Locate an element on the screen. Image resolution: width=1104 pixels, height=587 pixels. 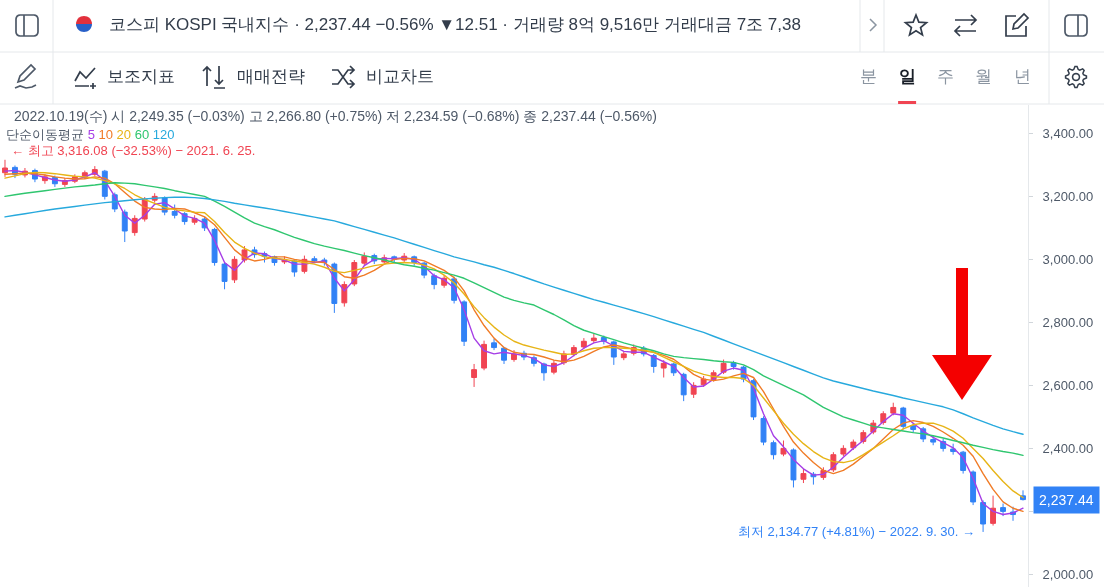
text: 5 is located at coordinates (91, 134).